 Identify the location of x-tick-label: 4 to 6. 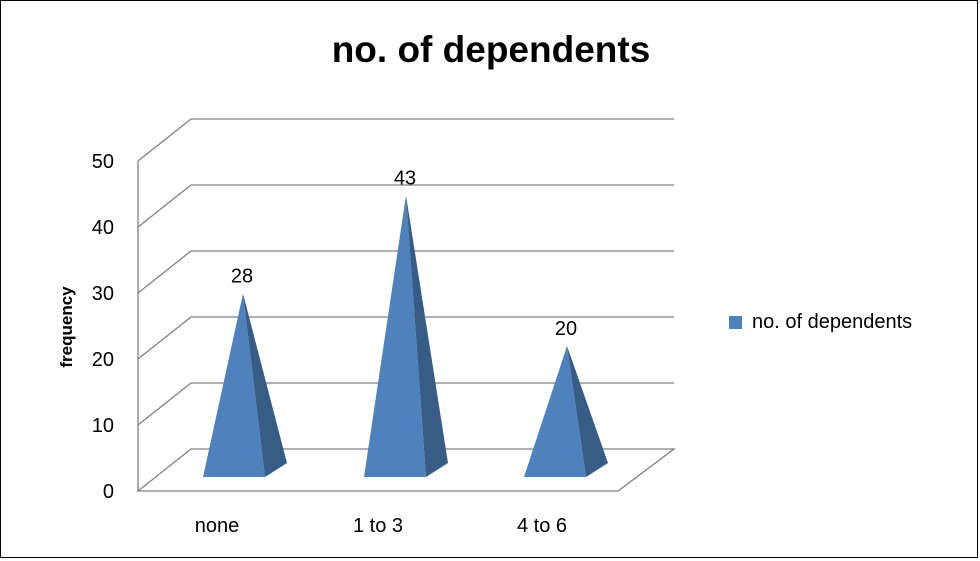
(542, 526).